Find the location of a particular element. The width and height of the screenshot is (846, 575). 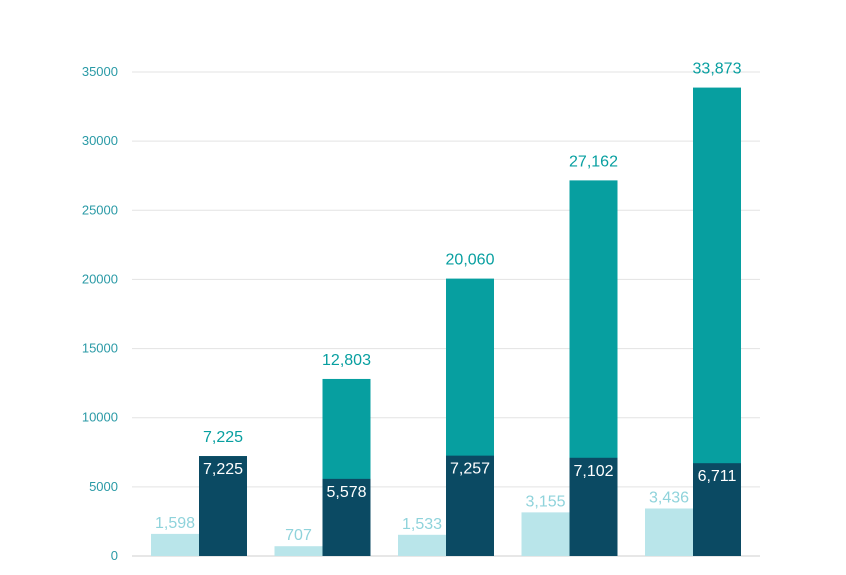

data-label-light: 707 is located at coordinates (298, 535).